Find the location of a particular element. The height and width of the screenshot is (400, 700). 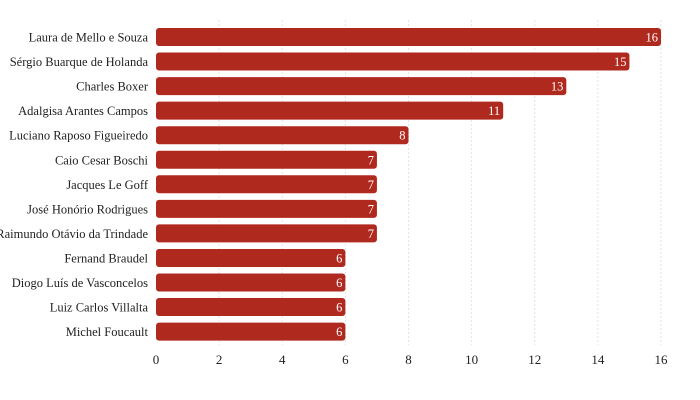

bar-value-label: 11 is located at coordinates (494, 111).